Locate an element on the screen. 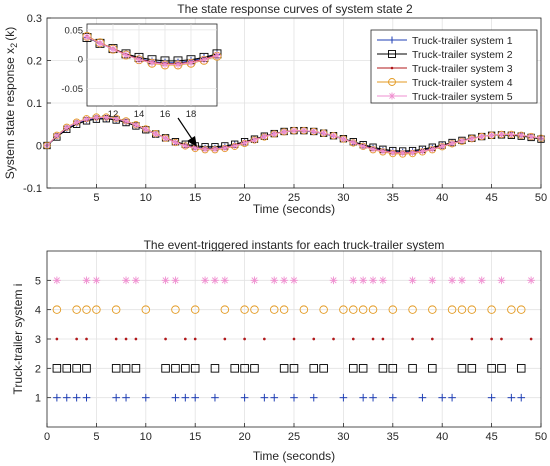  inset-y-tick-labels: 0.05 0 -0.05 is located at coordinates (72, 60).